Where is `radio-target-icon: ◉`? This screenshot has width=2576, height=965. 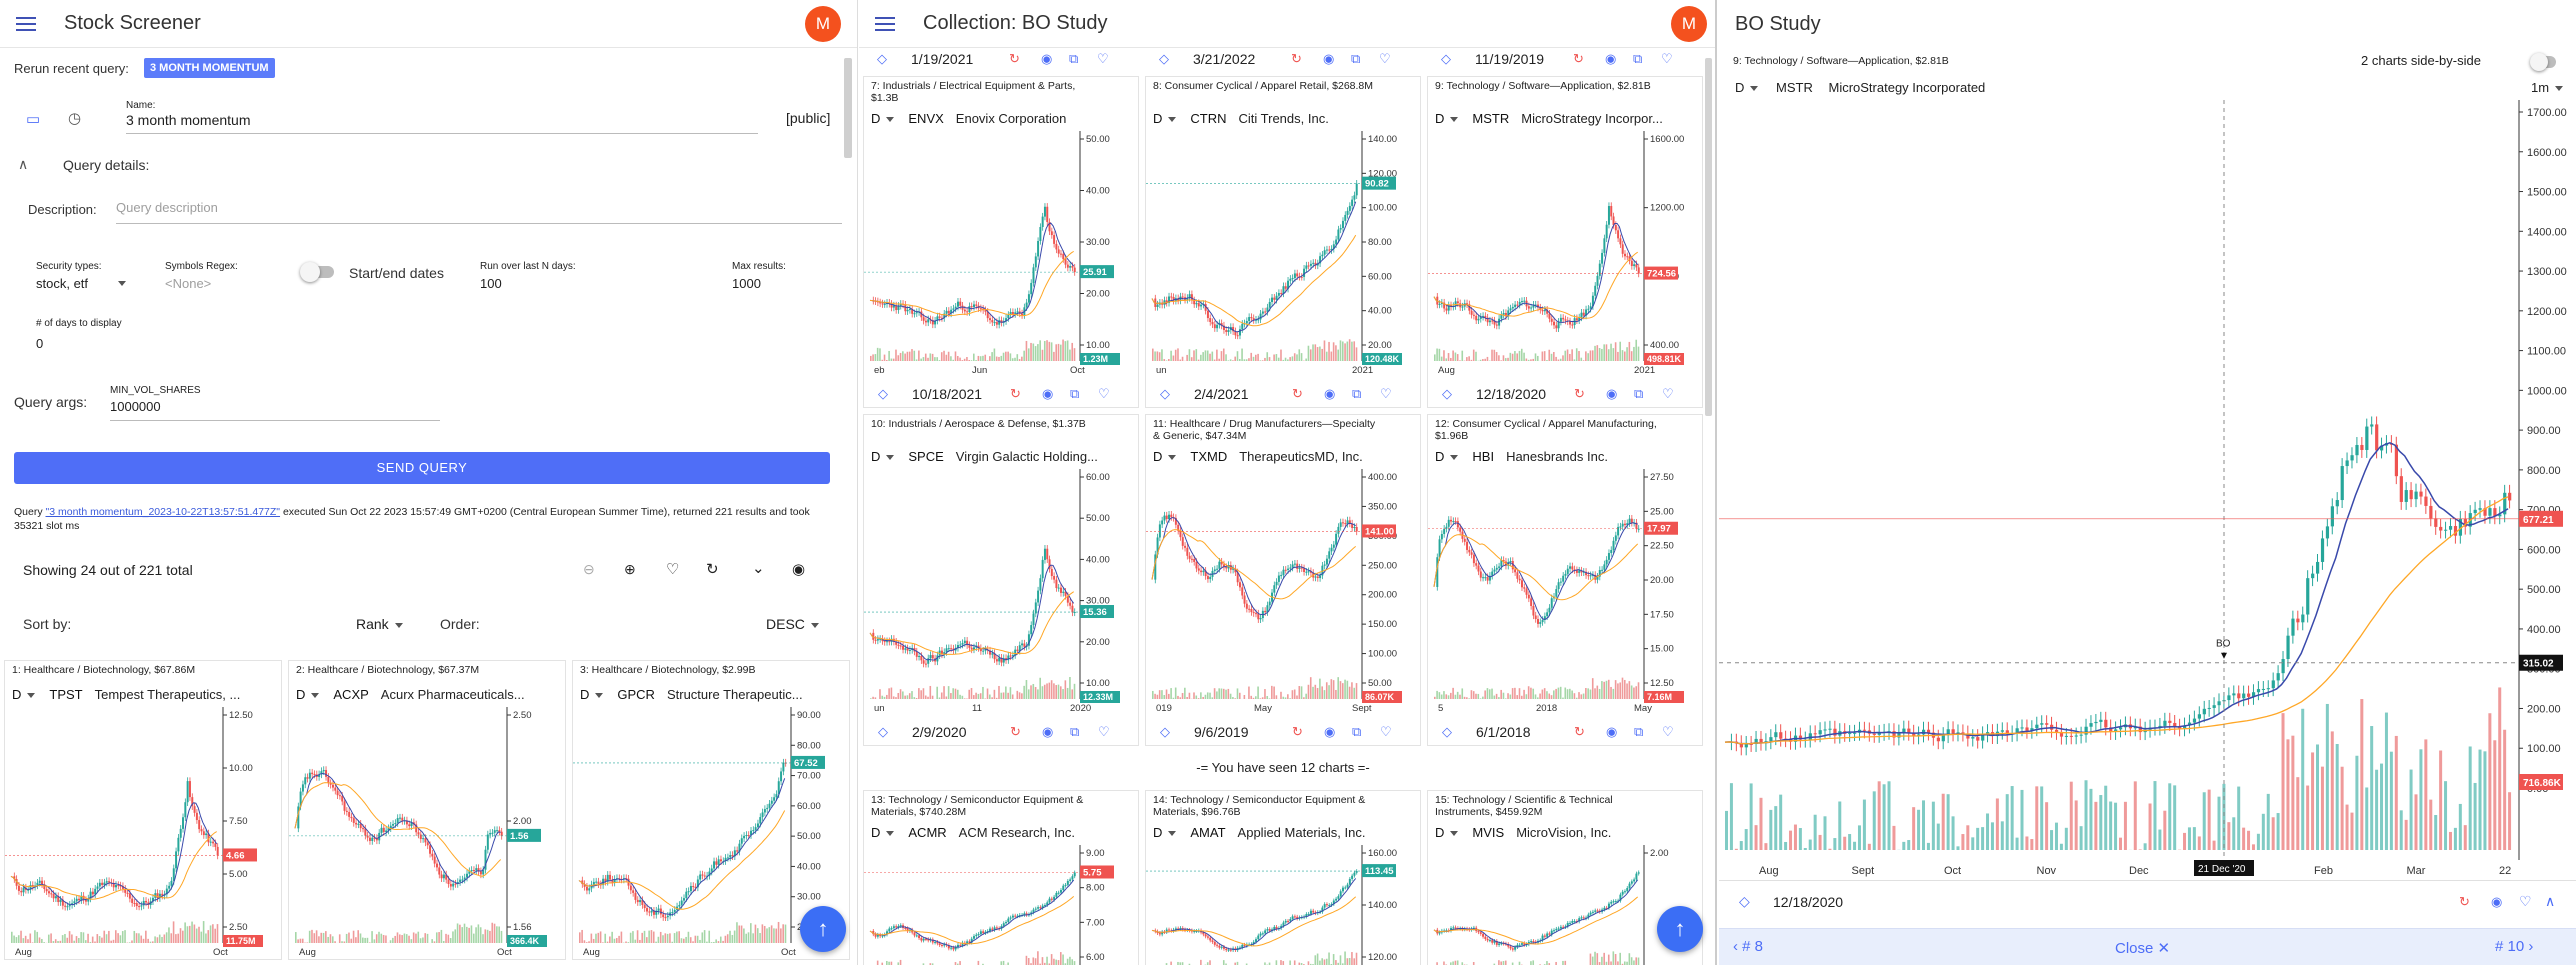 radio-target-icon: ◉ is located at coordinates (799, 569).